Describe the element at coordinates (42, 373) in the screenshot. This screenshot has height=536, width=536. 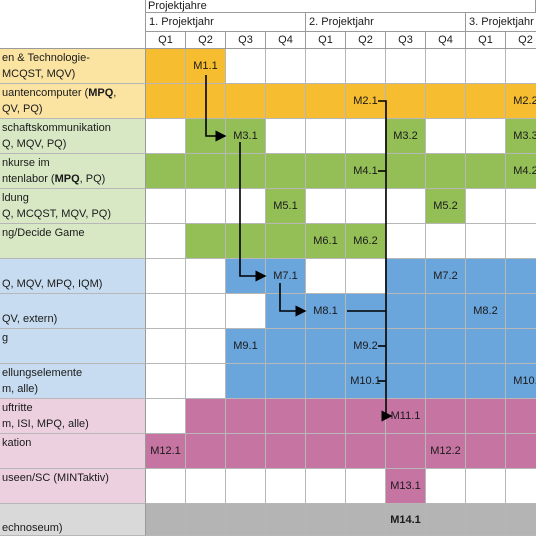
I see `task-label-line: ellungselemente` at that location.